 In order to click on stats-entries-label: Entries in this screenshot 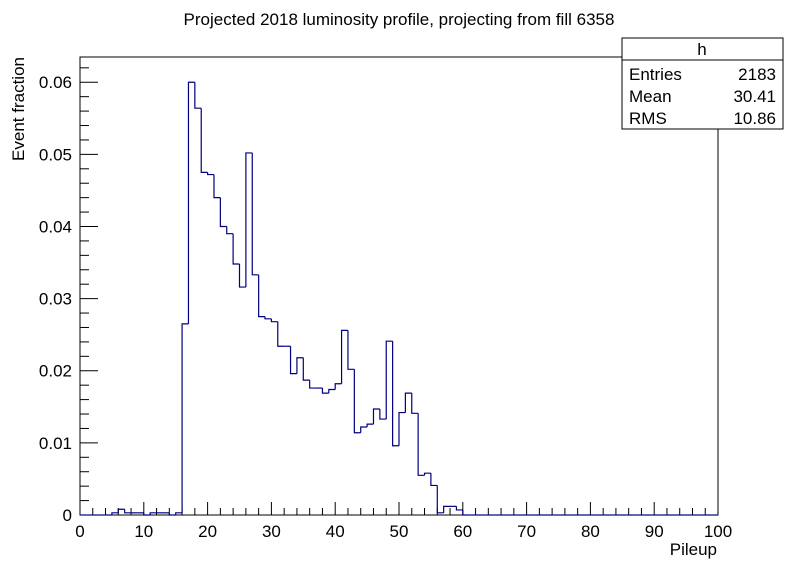, I will do `click(655, 74)`.